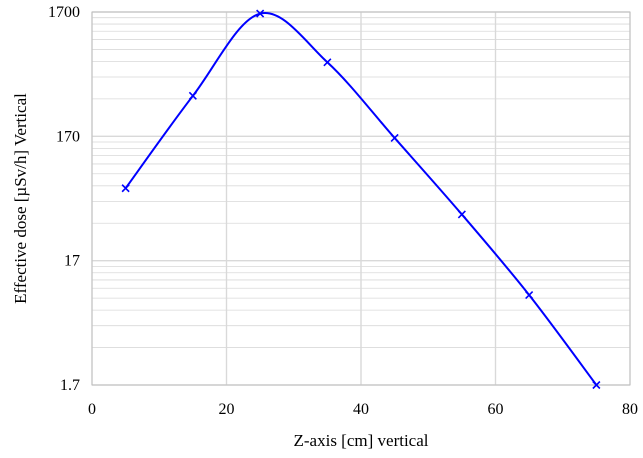 This screenshot has width=643, height=458. I want to click on x-tick-label: 40, so click(361, 409).